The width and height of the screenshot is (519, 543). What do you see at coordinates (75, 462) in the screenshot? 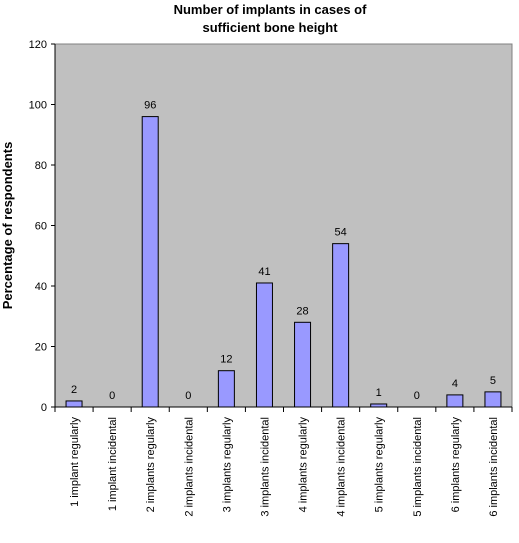
I see `x-tick-label: 1 implant regularly` at bounding box center [75, 462].